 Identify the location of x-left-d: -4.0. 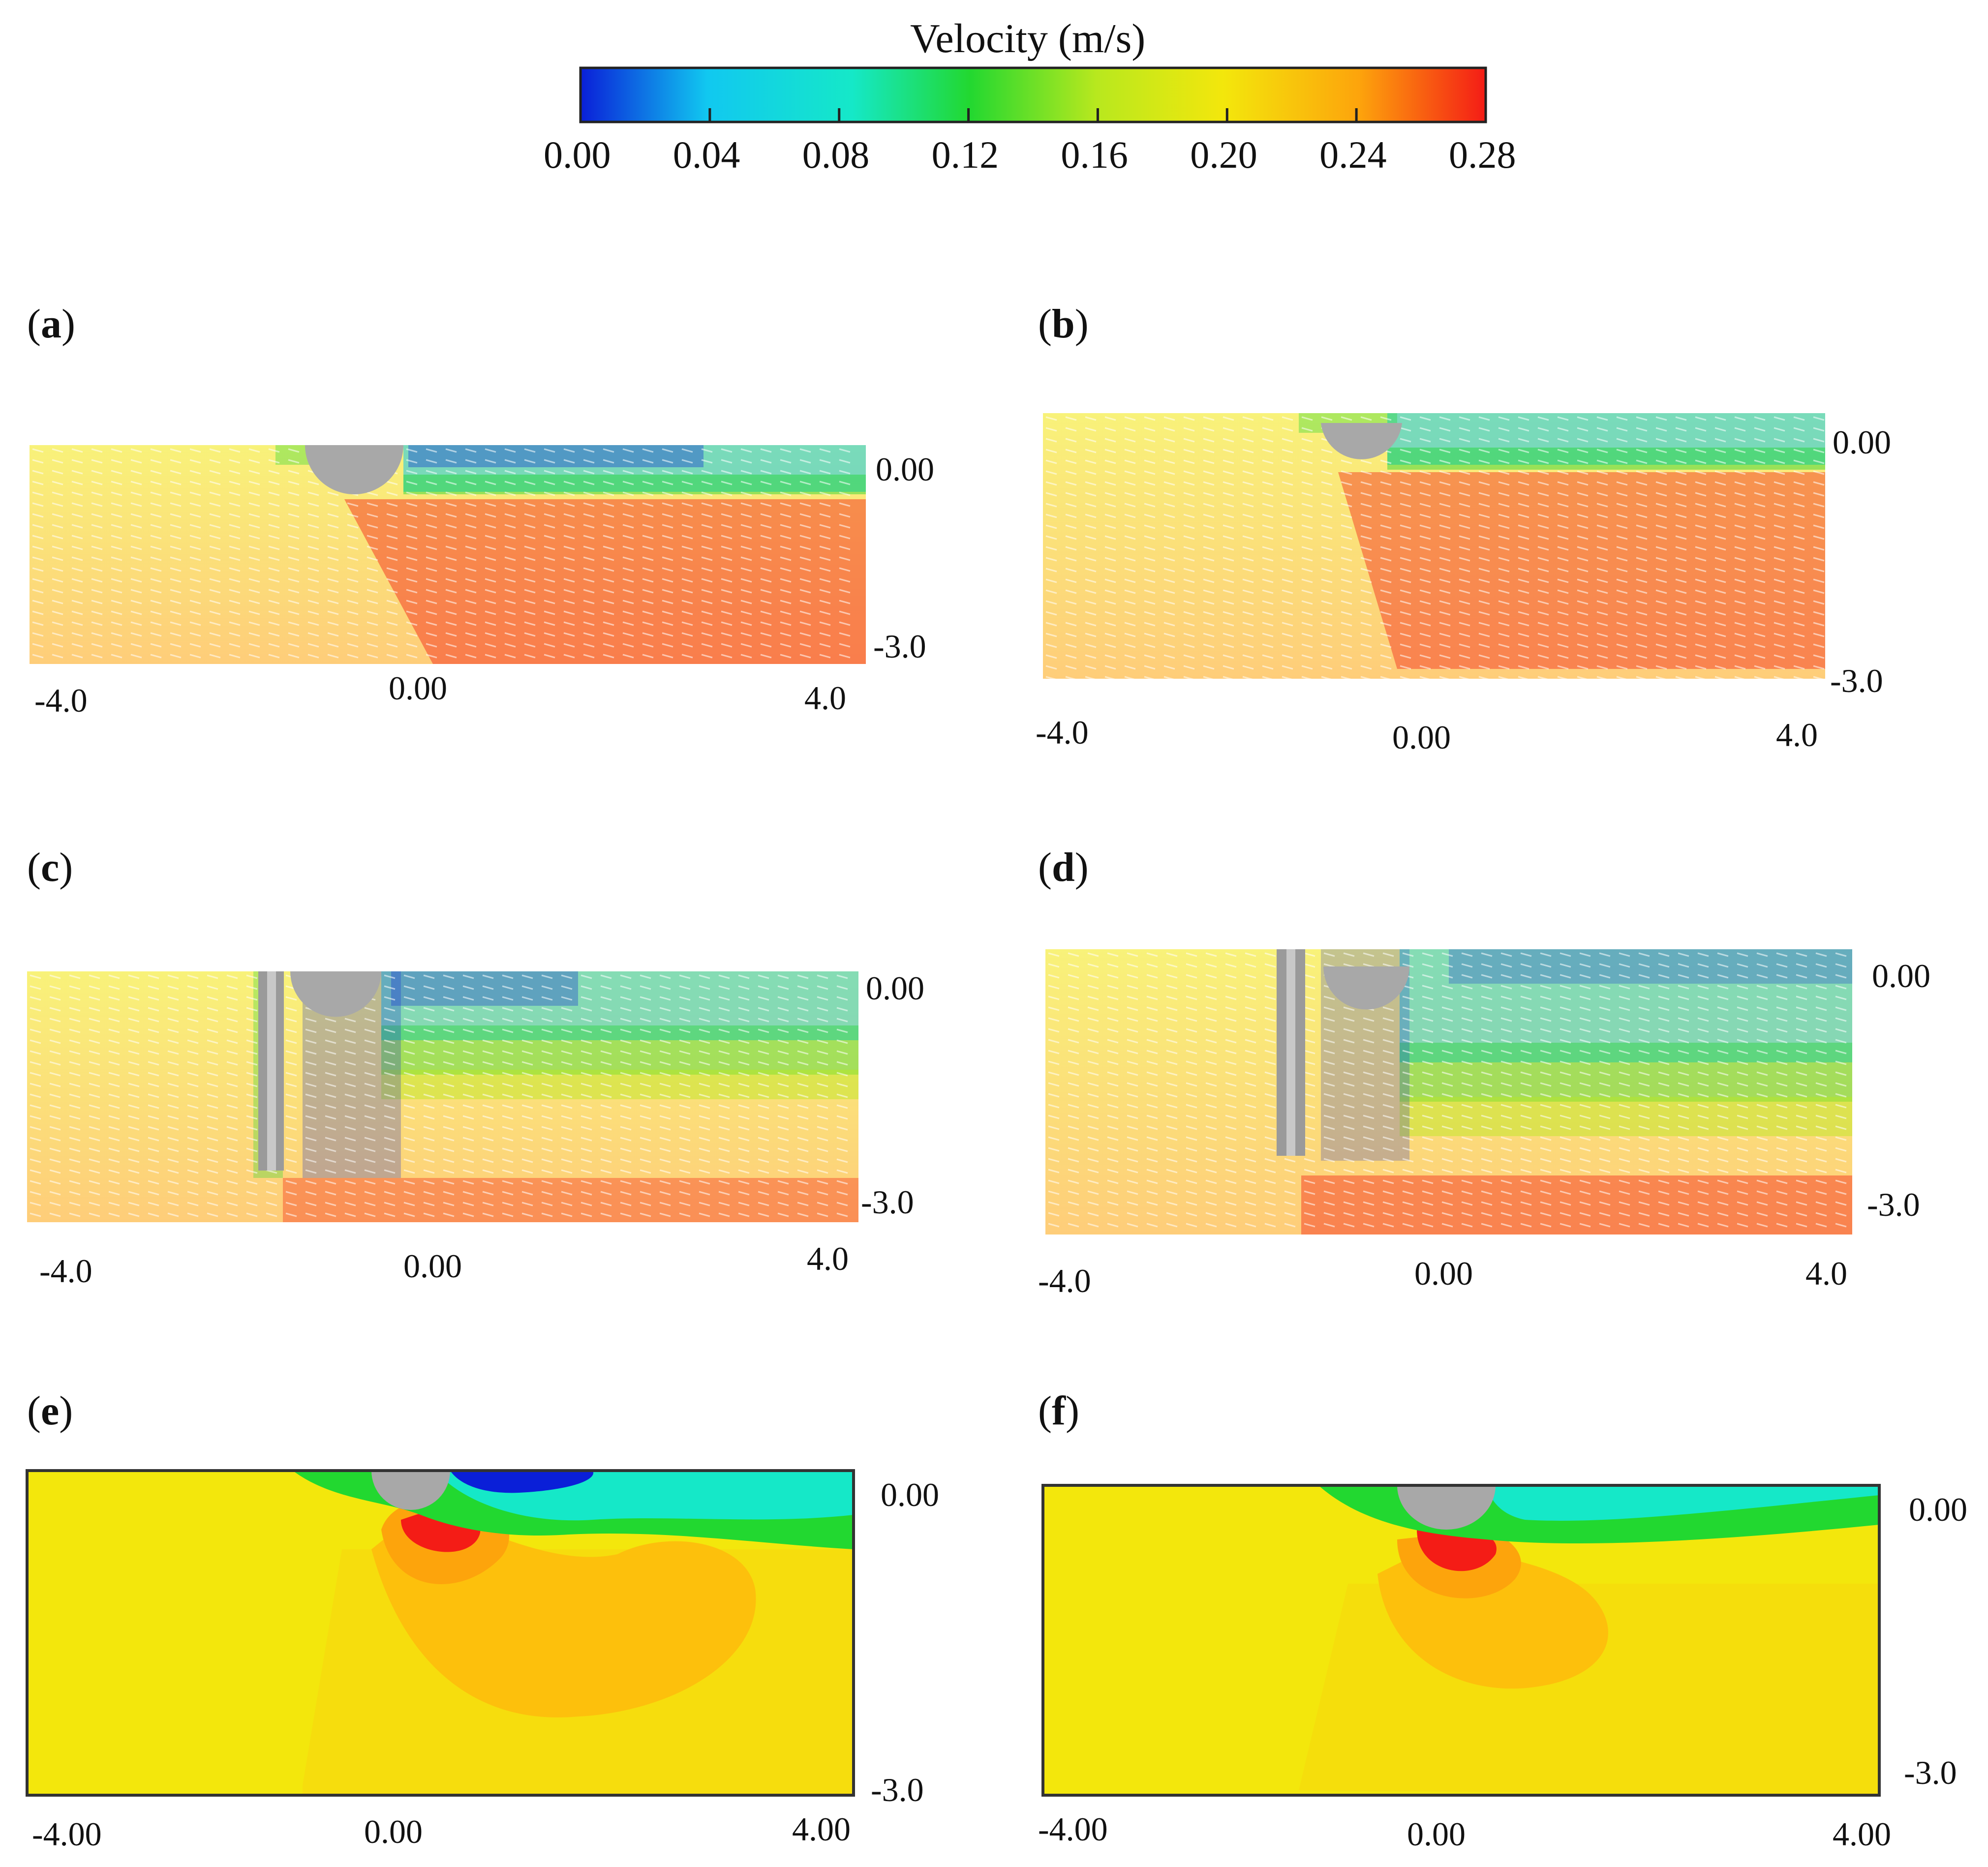
(1064, 1280).